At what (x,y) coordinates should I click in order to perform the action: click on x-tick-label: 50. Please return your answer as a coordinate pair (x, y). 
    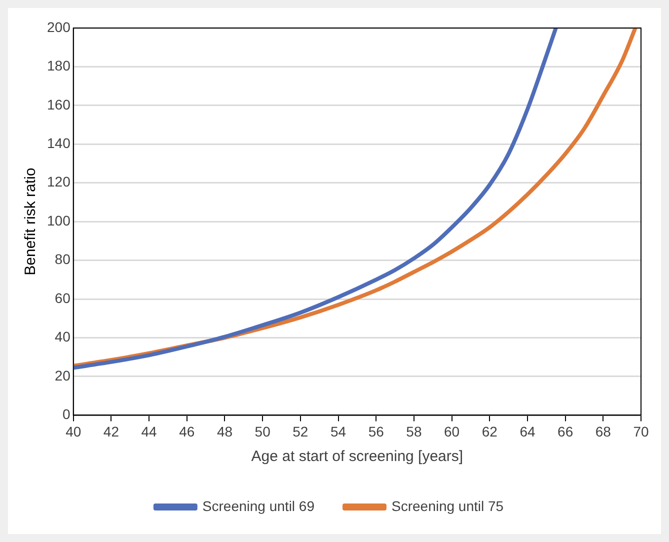
    Looking at the image, I should click on (262, 431).